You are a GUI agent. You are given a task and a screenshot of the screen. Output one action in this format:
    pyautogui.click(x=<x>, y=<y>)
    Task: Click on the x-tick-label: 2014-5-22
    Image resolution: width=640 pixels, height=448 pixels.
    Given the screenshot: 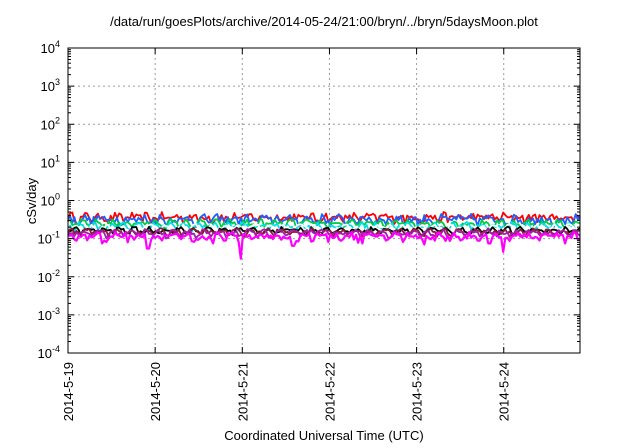 What is the action you would take?
    pyautogui.click(x=329, y=391)
    